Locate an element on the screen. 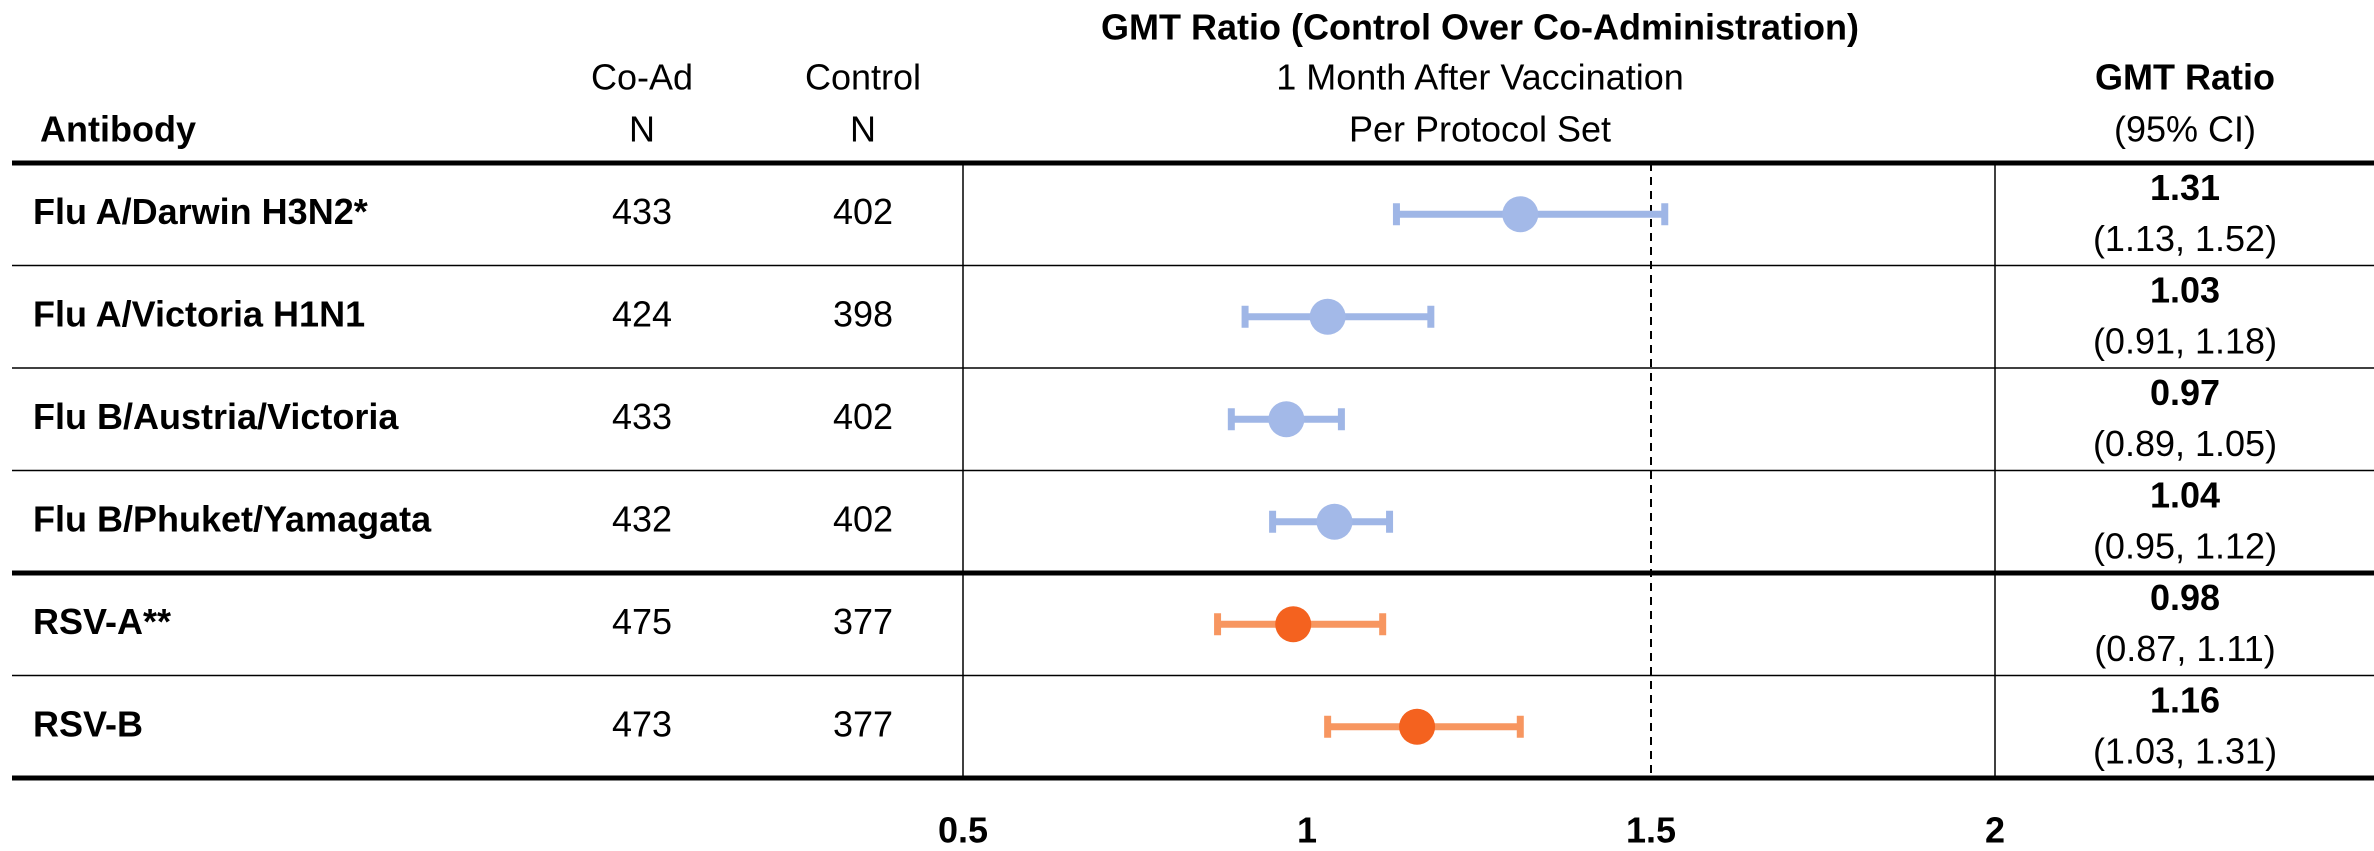 This screenshot has width=2374, height=851. co-ad-n: 432 is located at coordinates (642, 518).